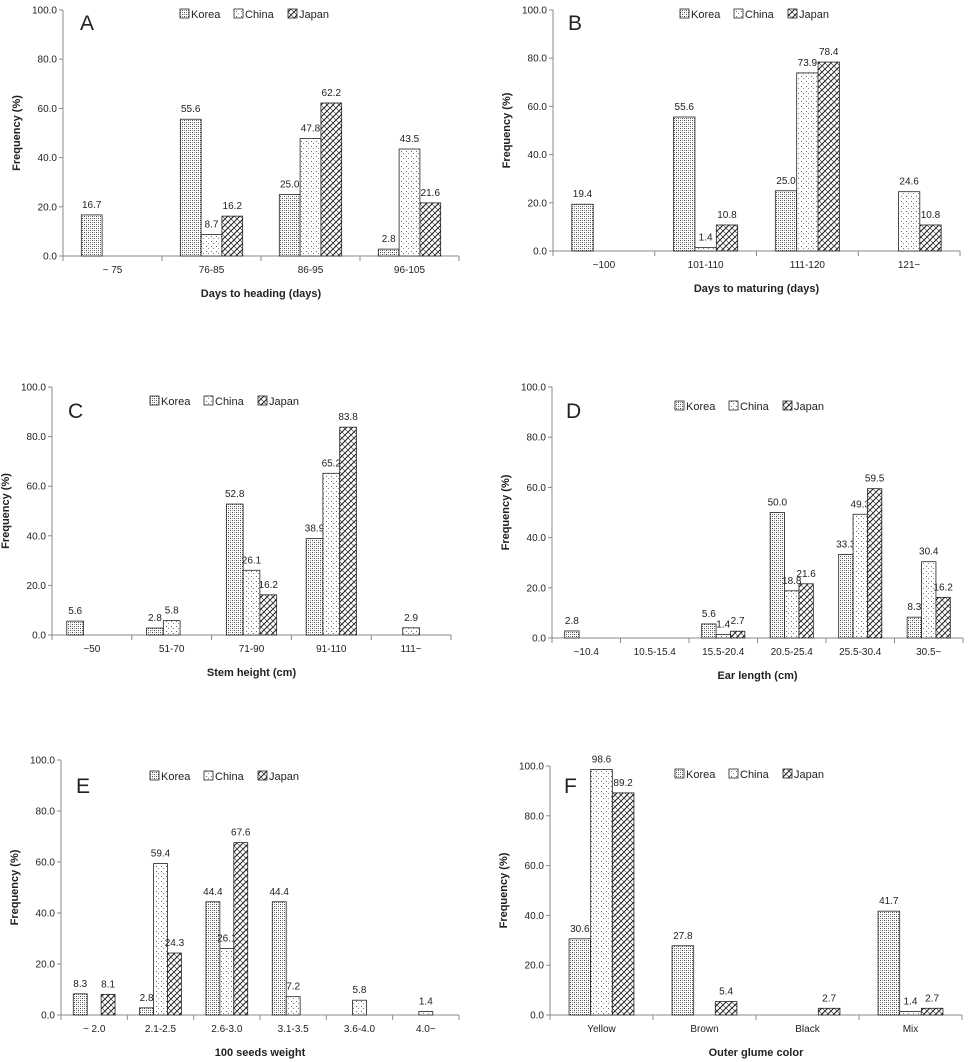 This screenshot has width=977, height=1062. I want to click on chart-d-category-label: 20.5-25.4, so click(792, 652).